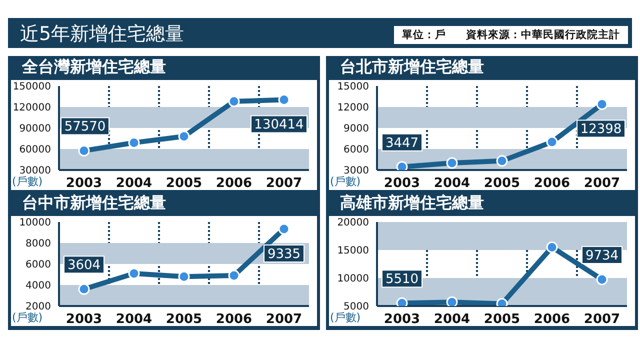 This screenshot has height=343, width=640. Describe the element at coordinates (84, 266) in the screenshot. I see `data-label: 3604` at that location.